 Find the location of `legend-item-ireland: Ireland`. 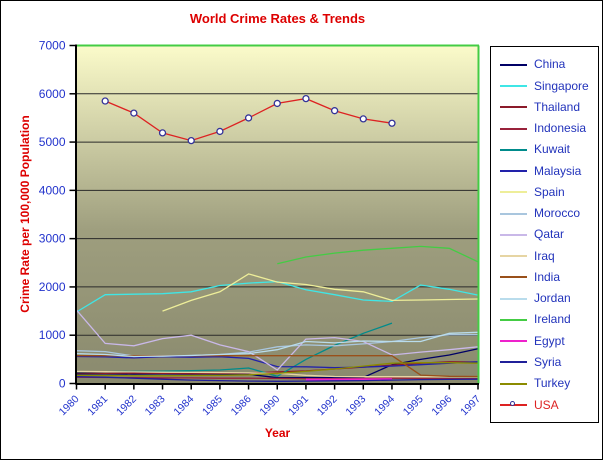

legend-item-ireland: Ireland is located at coordinates (549, 319).